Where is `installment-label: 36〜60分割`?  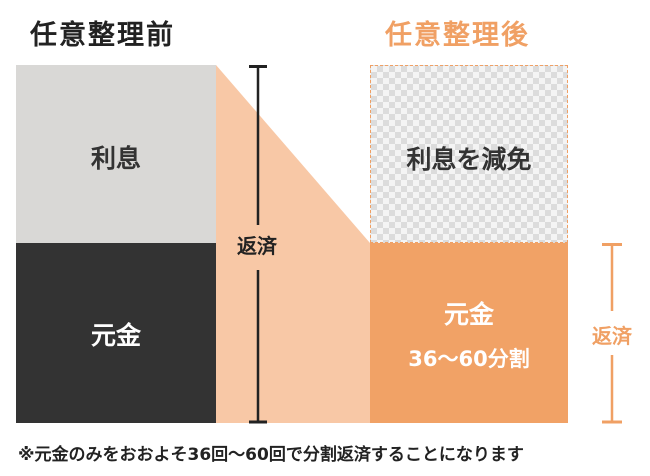
installment-label: 36〜60分割 is located at coordinates (469, 359).